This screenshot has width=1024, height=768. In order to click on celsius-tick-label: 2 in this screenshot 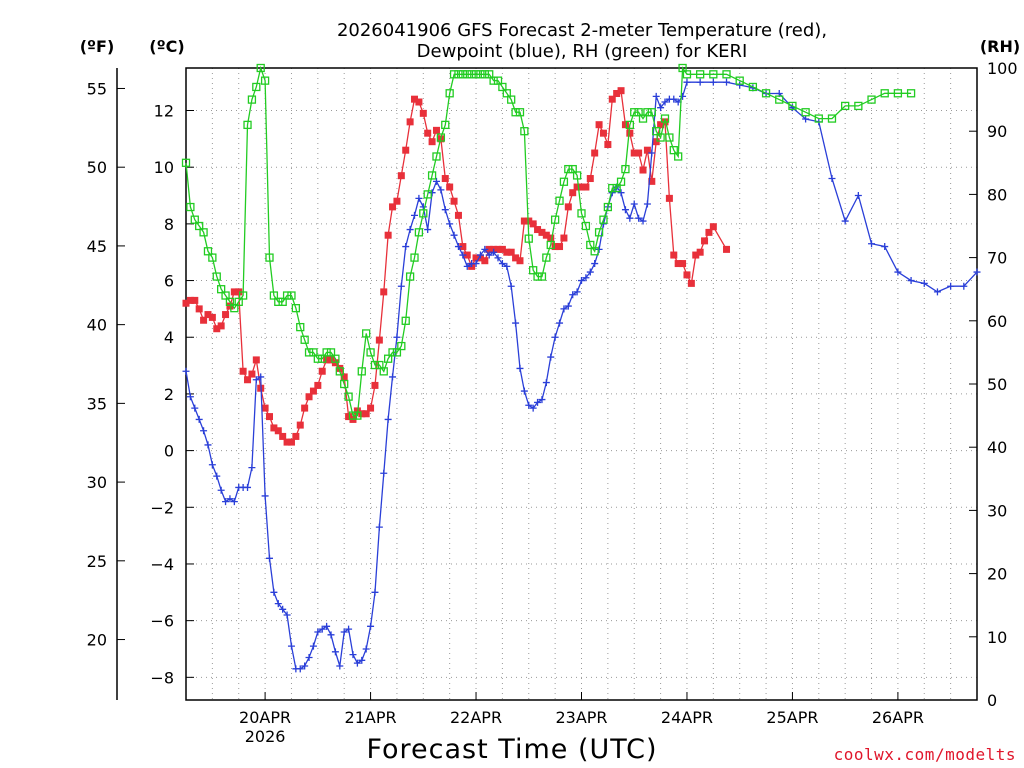, I will do `click(169, 394)`.